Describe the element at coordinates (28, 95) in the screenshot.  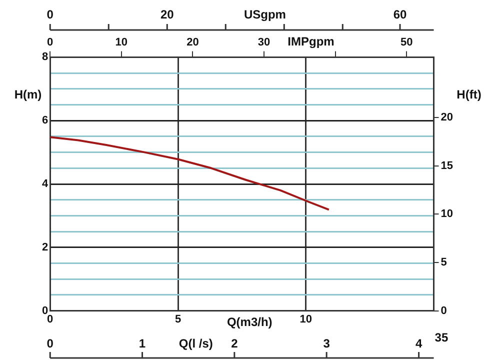
I see `y-axis-title: H(m)` at that location.